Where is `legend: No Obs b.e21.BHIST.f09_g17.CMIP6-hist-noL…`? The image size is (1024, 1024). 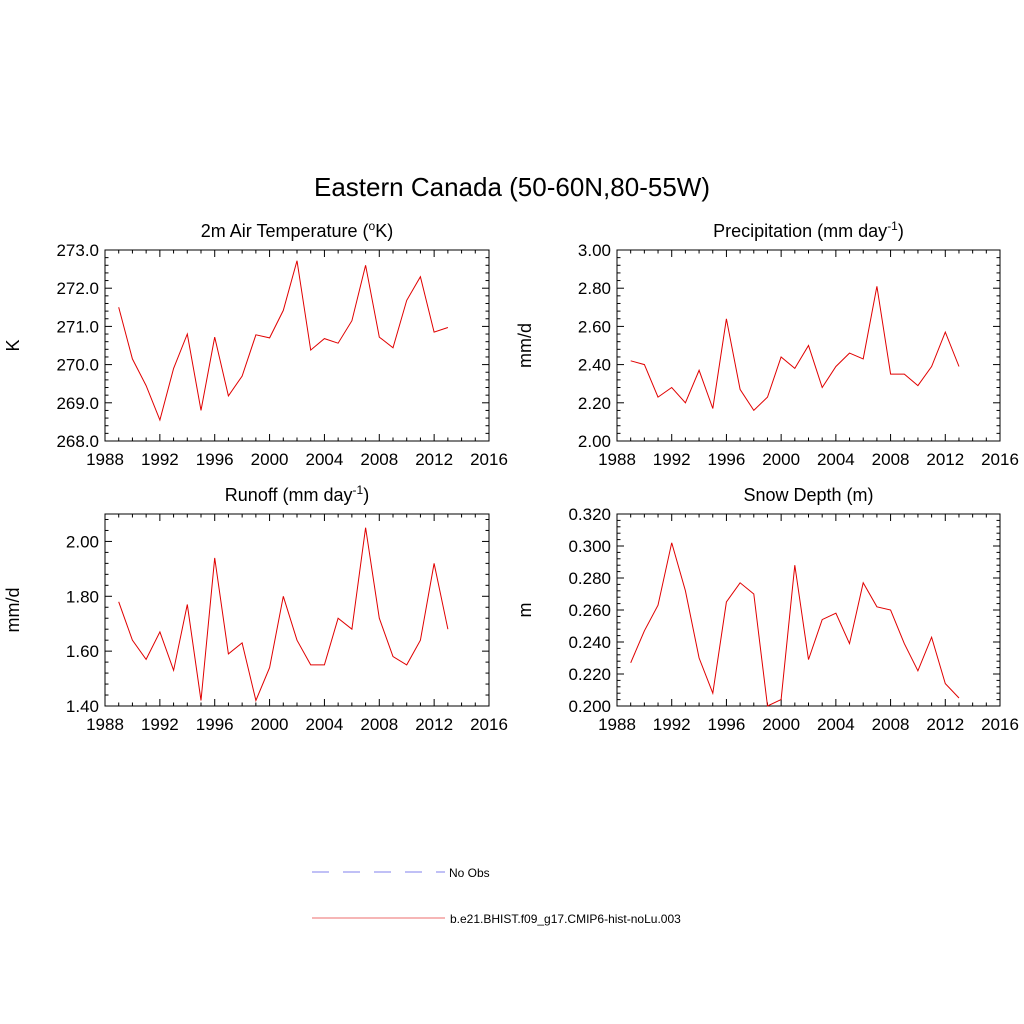
legend: No Obs b.e21.BHIST.f09_g17.CMIP6-hist-noL… is located at coordinates (496, 896).